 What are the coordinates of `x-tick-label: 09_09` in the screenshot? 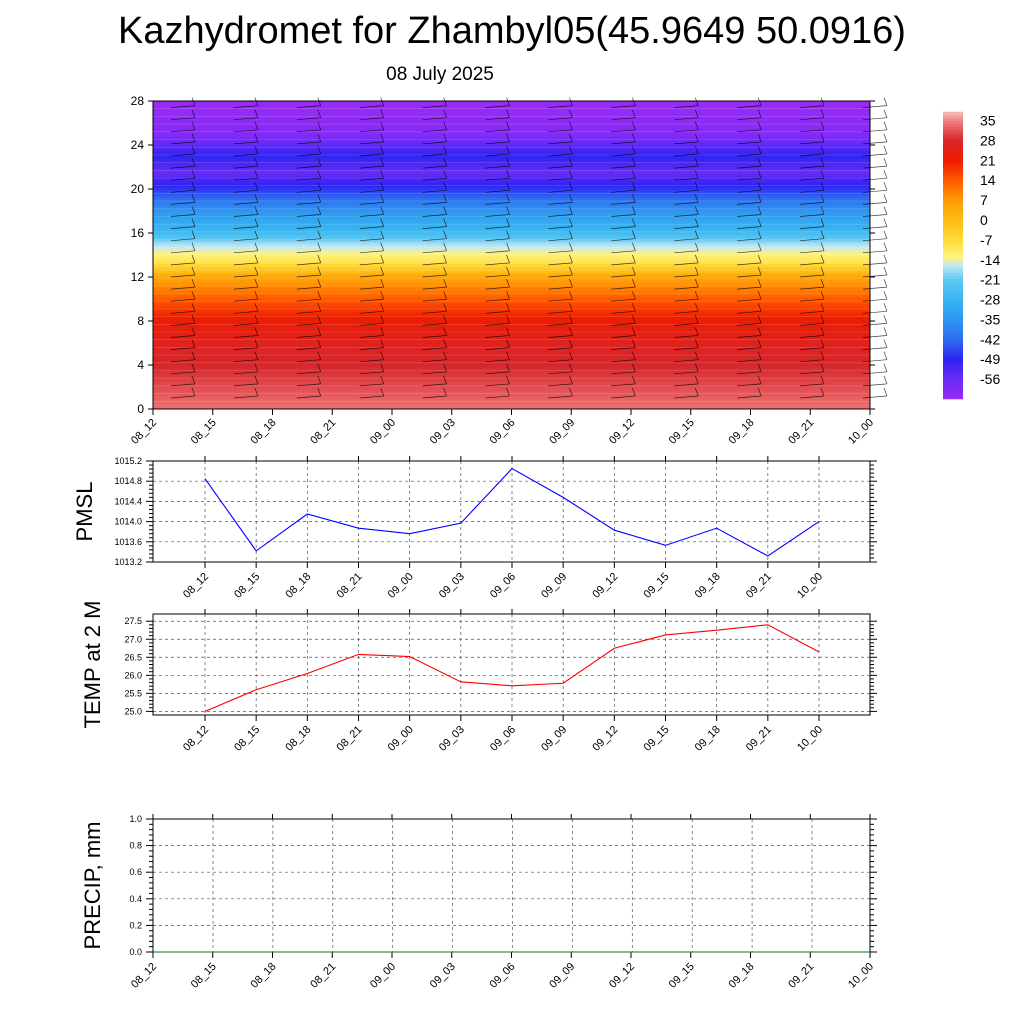 It's located at (562, 976).